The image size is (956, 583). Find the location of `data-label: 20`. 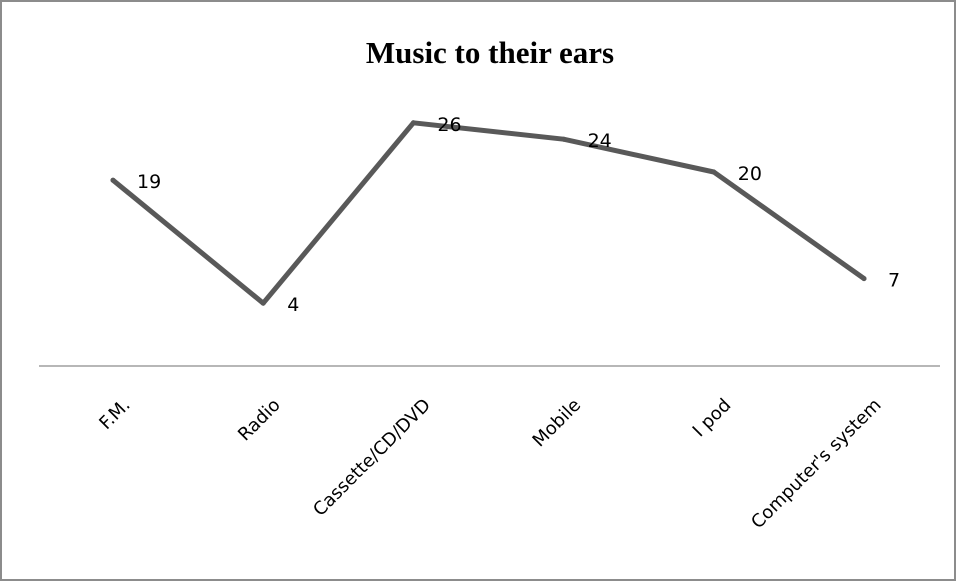

data-label: 20 is located at coordinates (750, 174).